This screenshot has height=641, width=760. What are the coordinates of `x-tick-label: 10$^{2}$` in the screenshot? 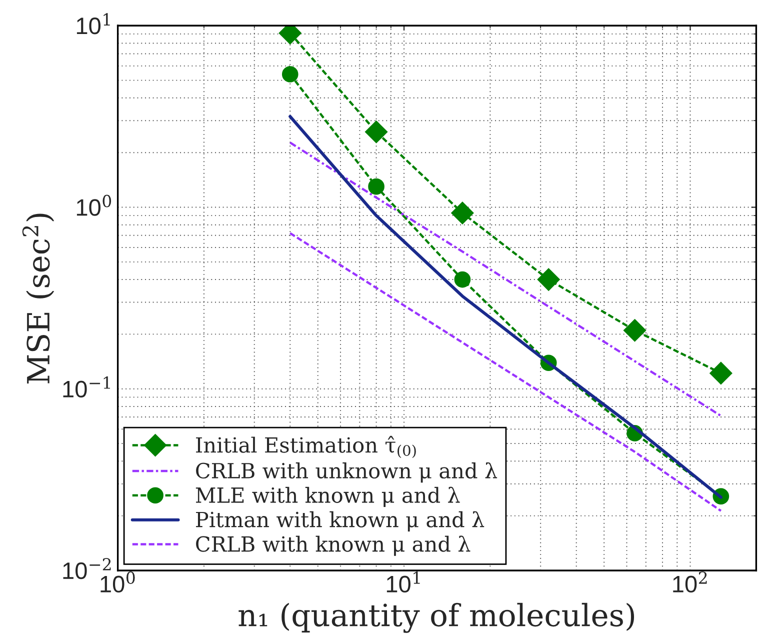 It's located at (690, 582).